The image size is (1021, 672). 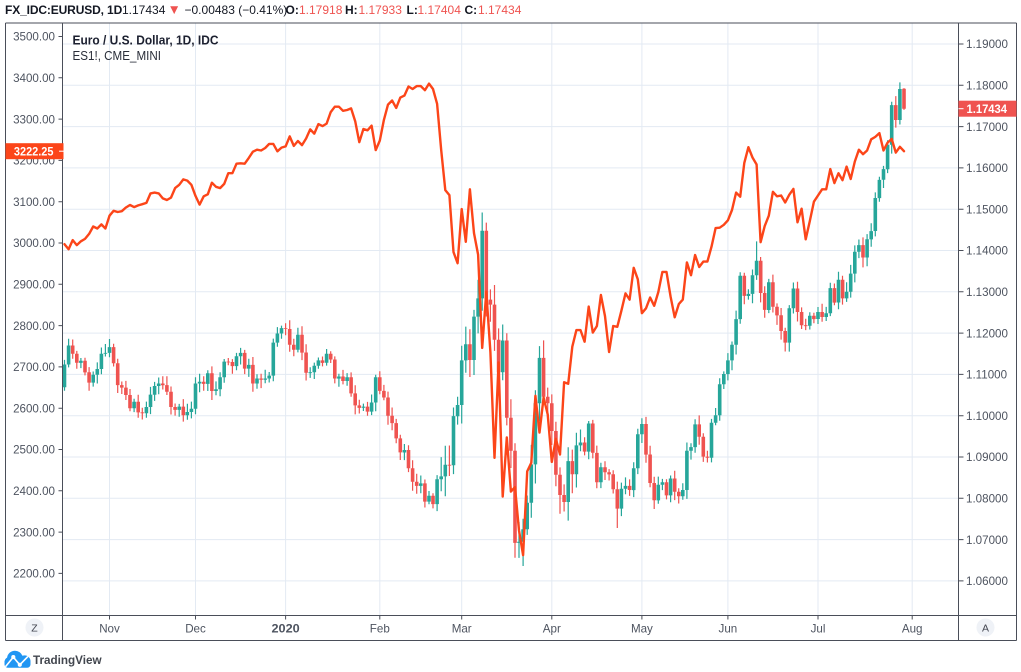 What do you see at coordinates (818, 629) in the screenshot?
I see `svg-text: Jul` at bounding box center [818, 629].